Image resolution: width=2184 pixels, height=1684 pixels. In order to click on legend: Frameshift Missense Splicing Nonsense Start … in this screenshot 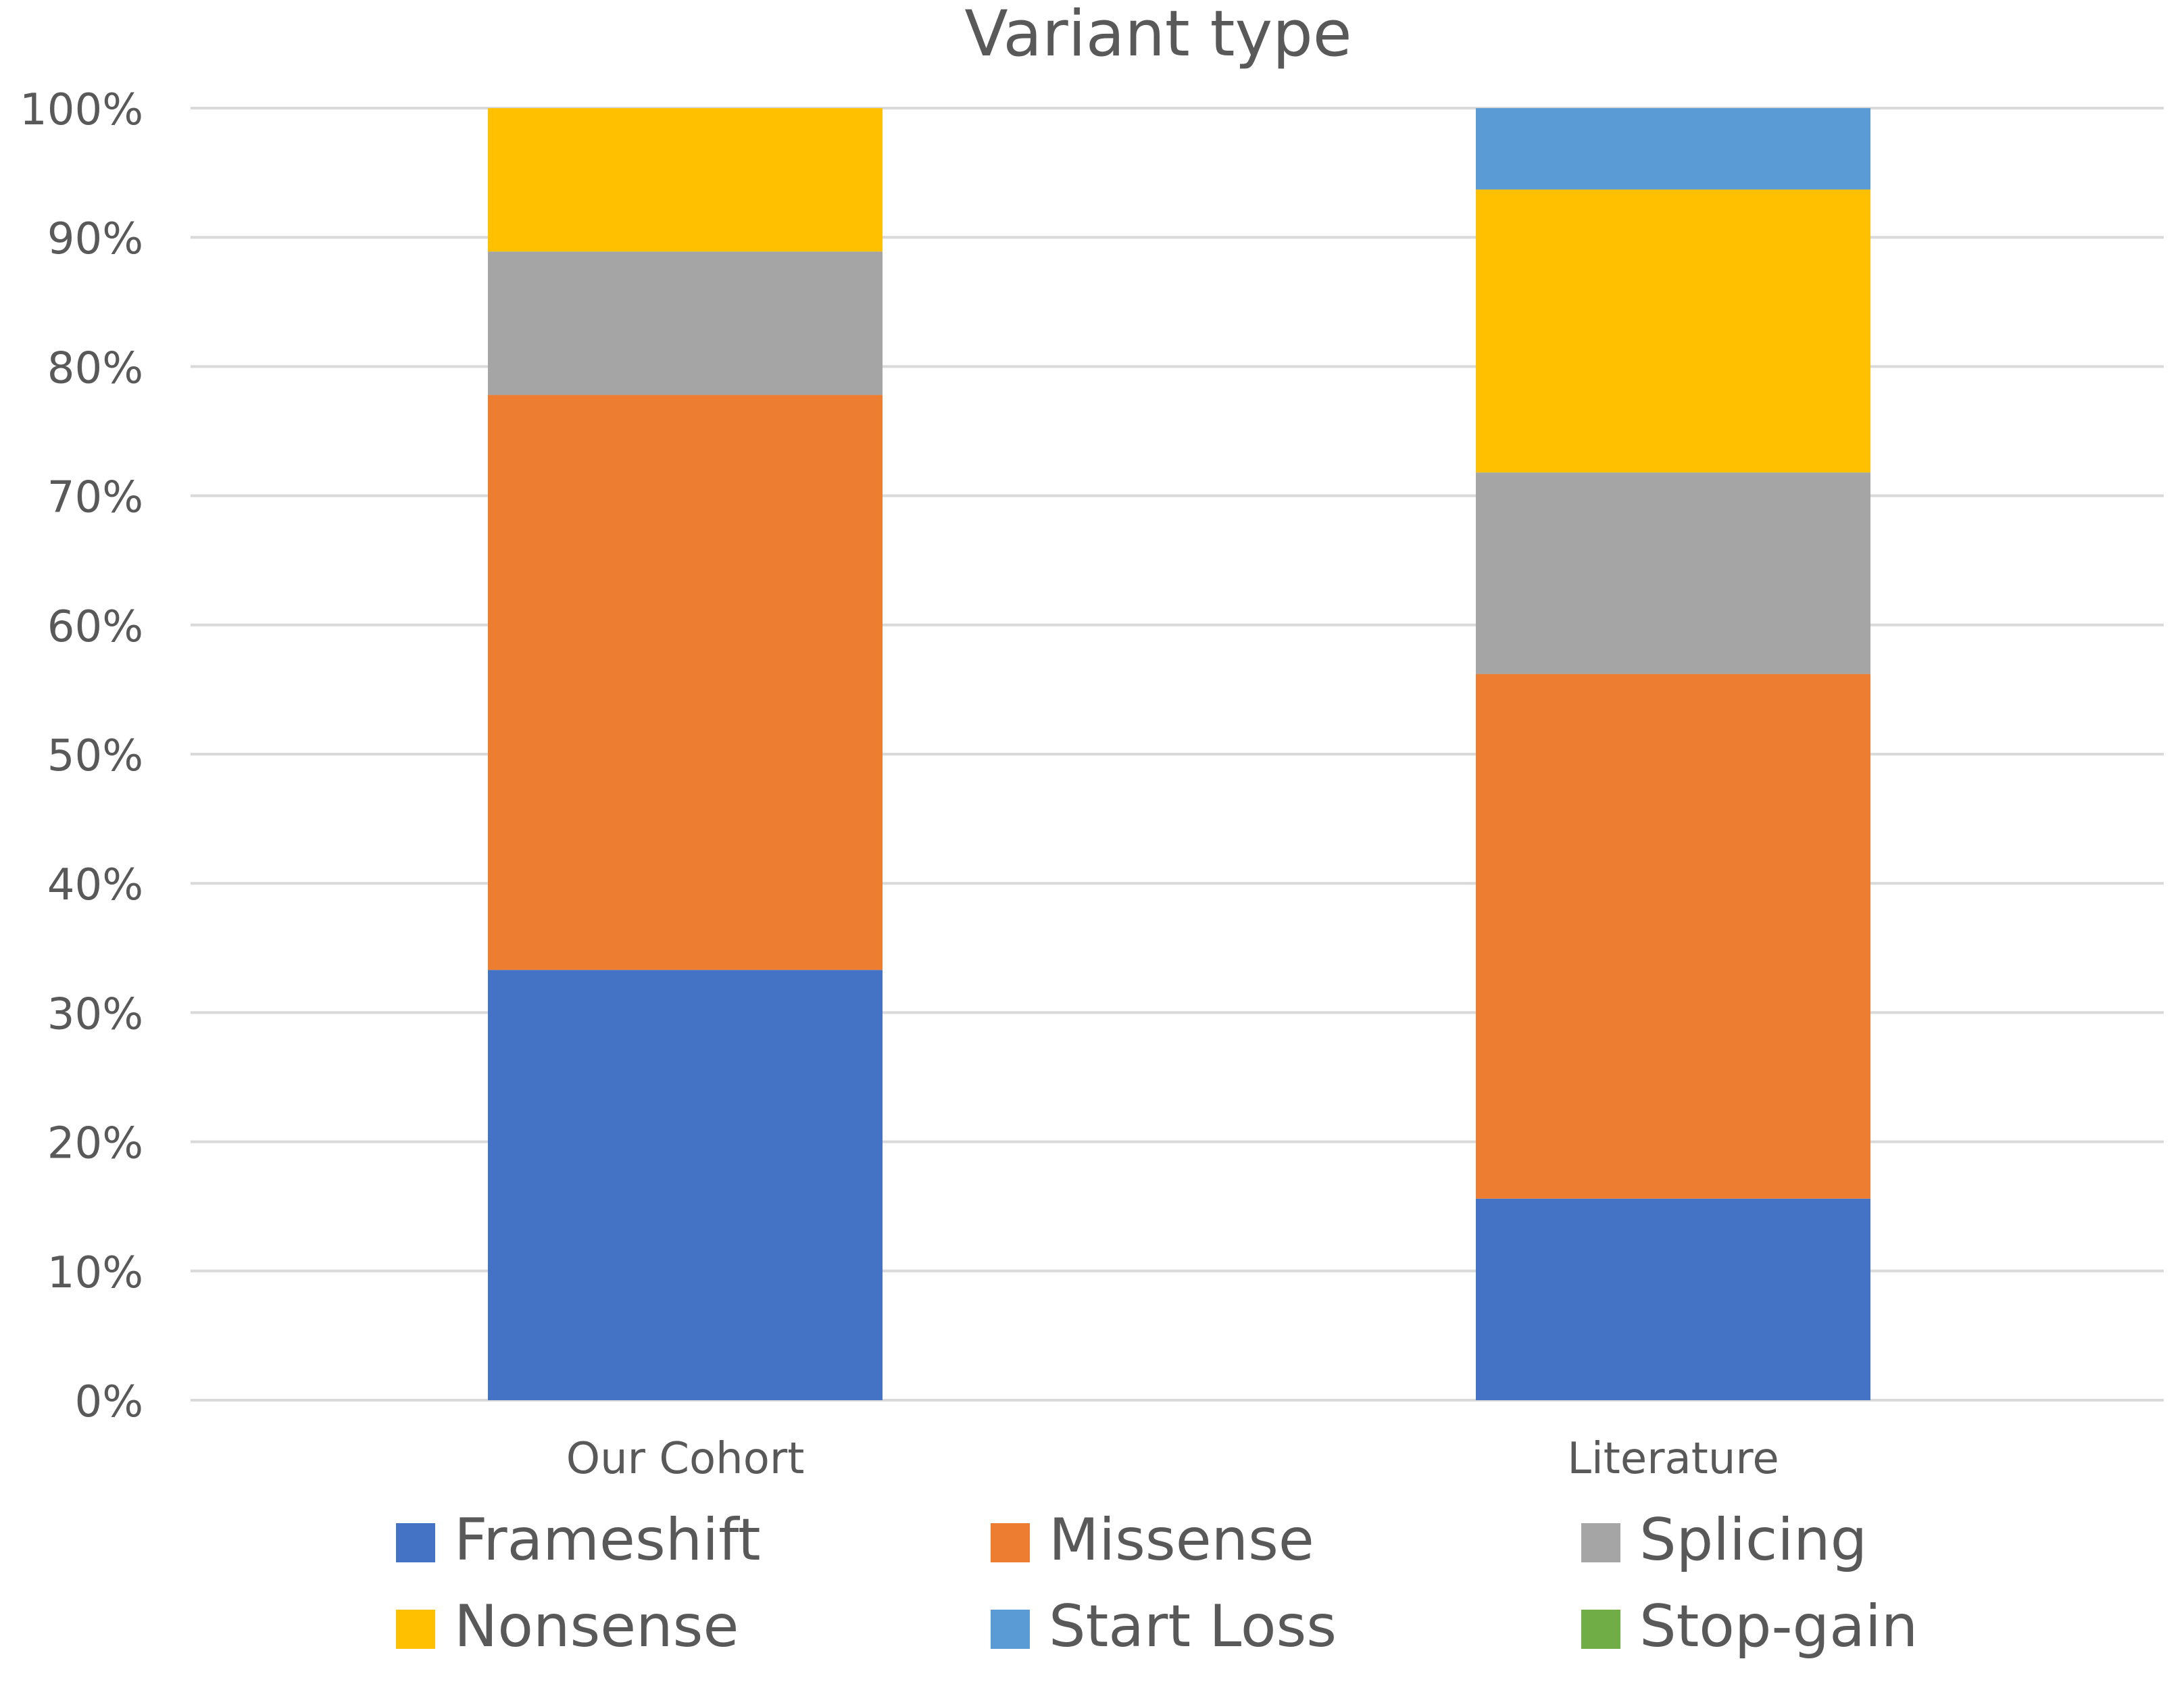, I will do `click(1157, 1583)`.